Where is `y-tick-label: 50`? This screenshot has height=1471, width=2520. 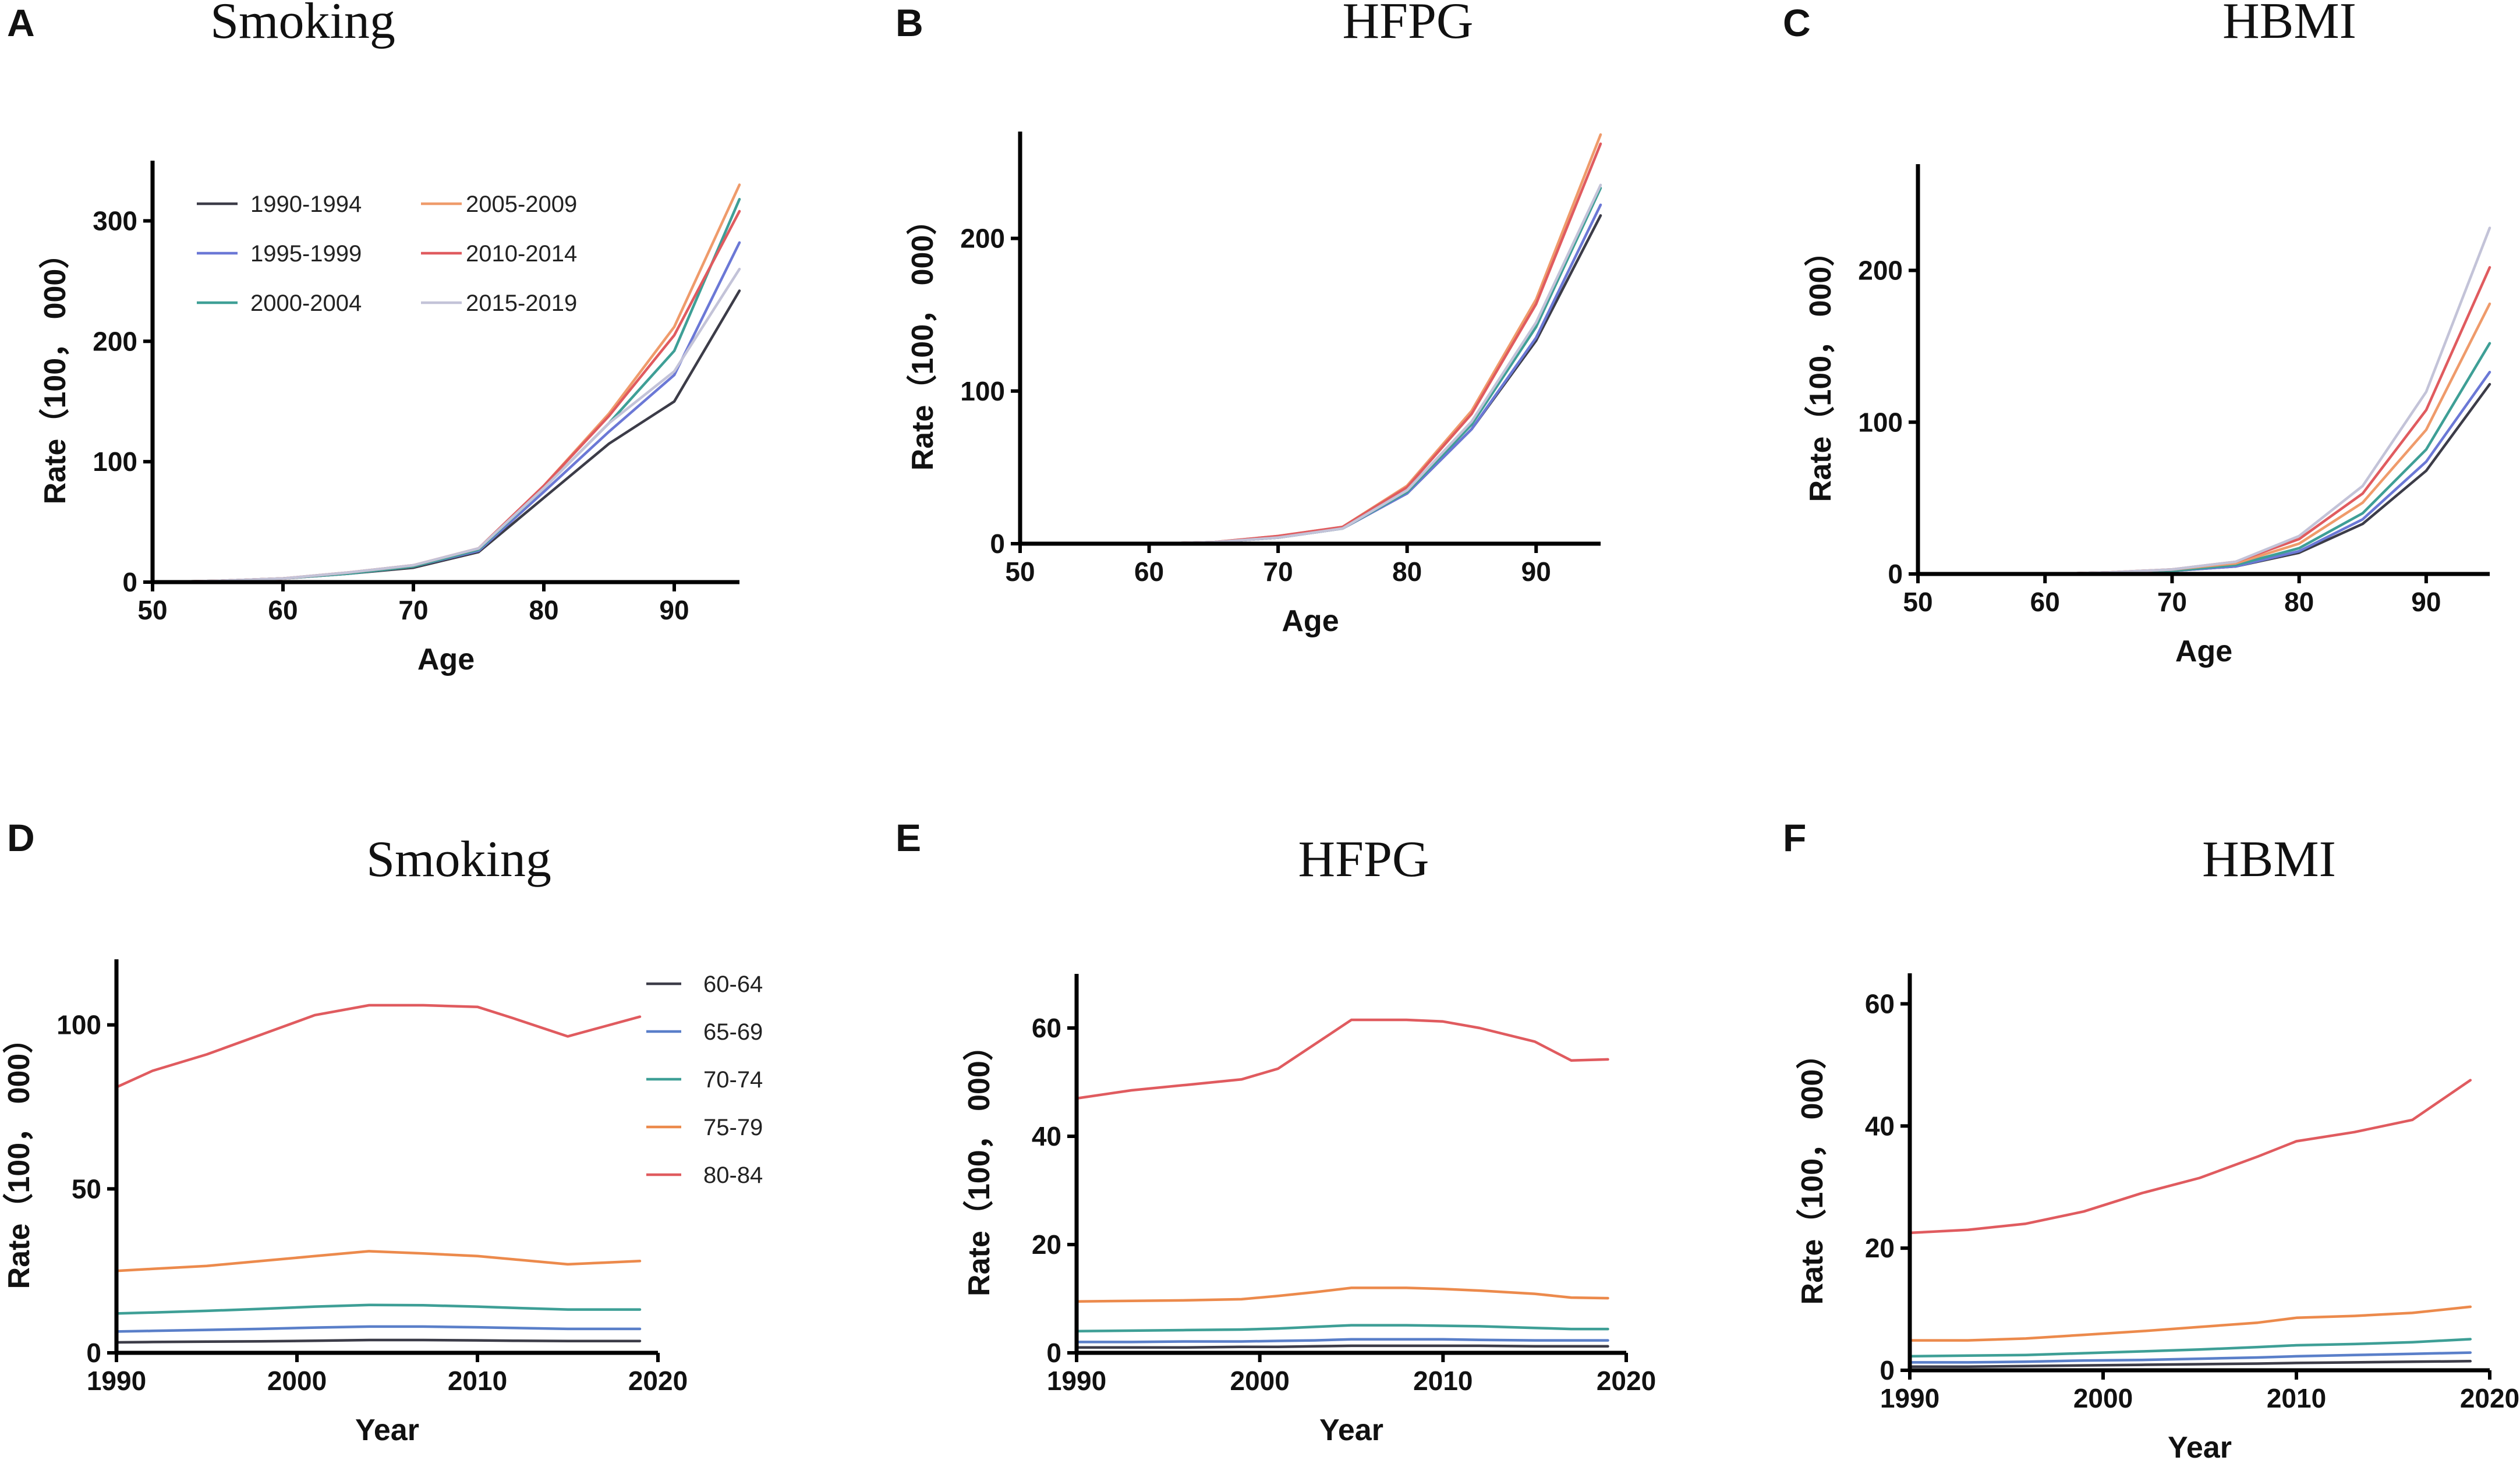 y-tick-label: 50 is located at coordinates (87, 1189).